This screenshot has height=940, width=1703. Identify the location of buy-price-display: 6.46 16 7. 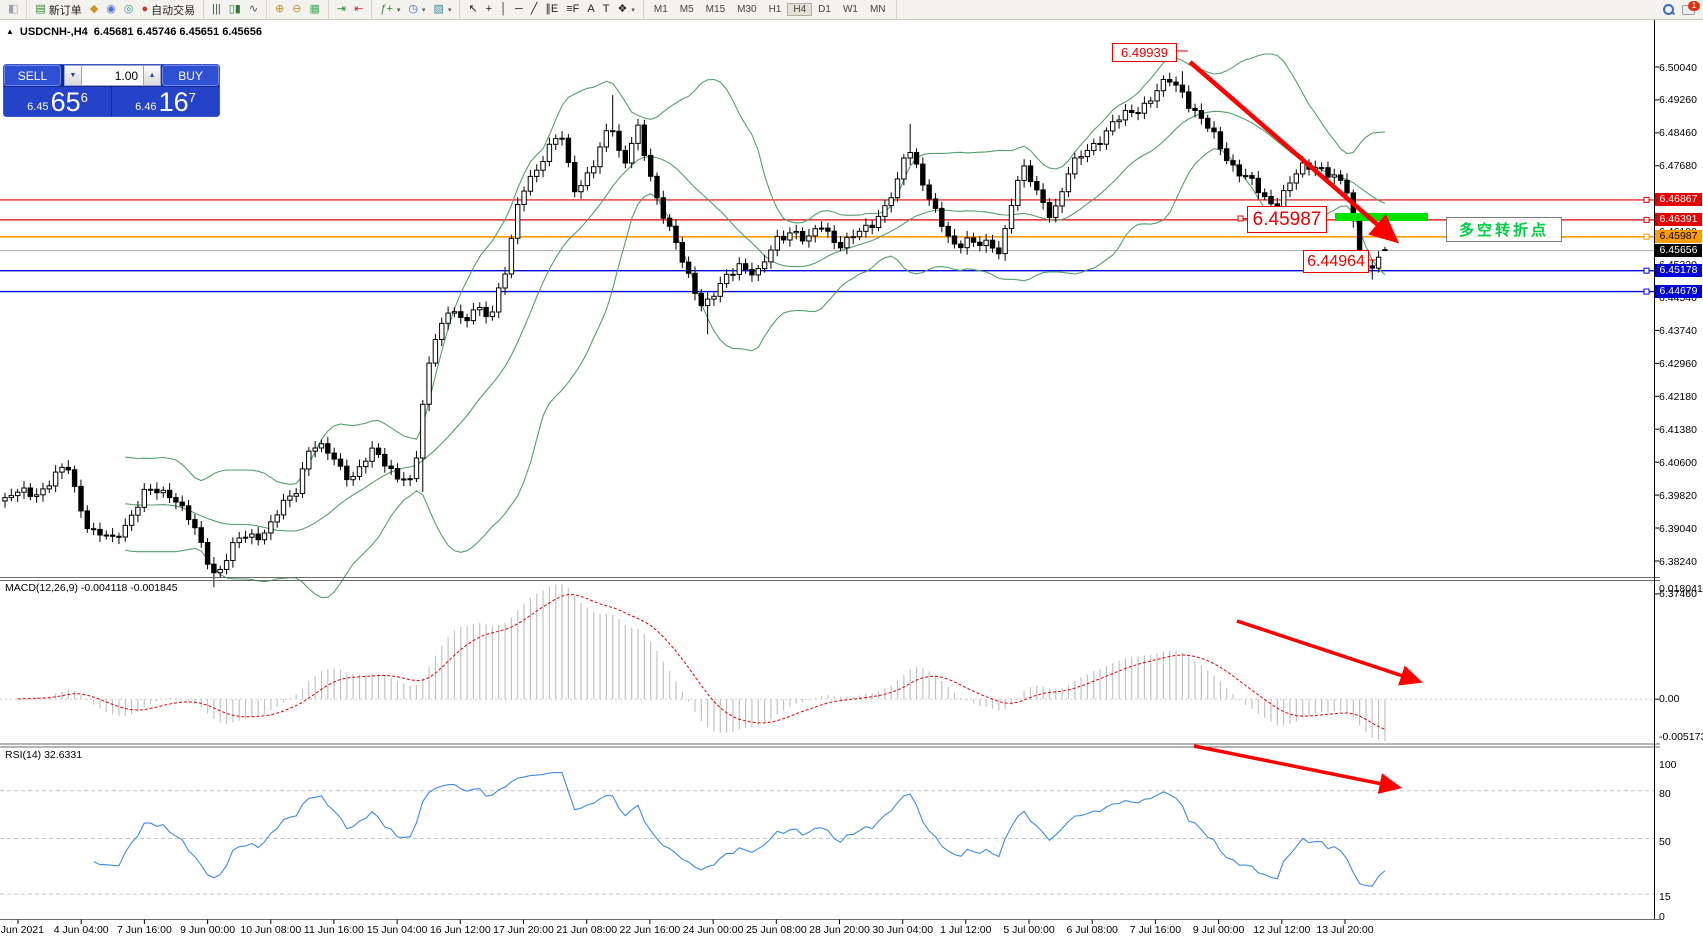
(165, 101).